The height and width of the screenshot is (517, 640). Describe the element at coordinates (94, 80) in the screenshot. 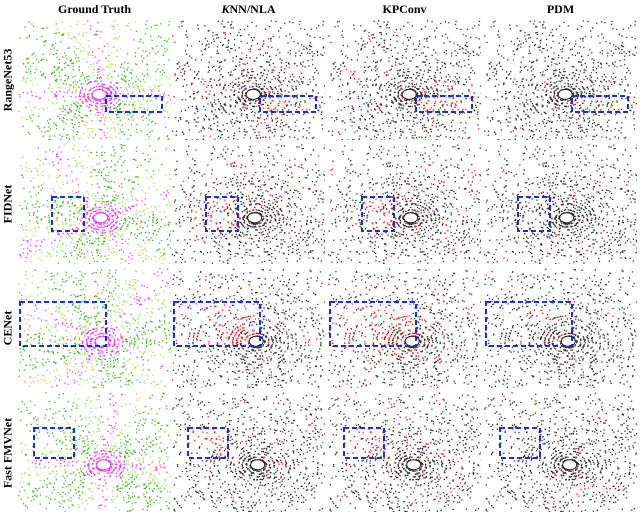

I see `panel-rangenet53-ground-truth` at that location.